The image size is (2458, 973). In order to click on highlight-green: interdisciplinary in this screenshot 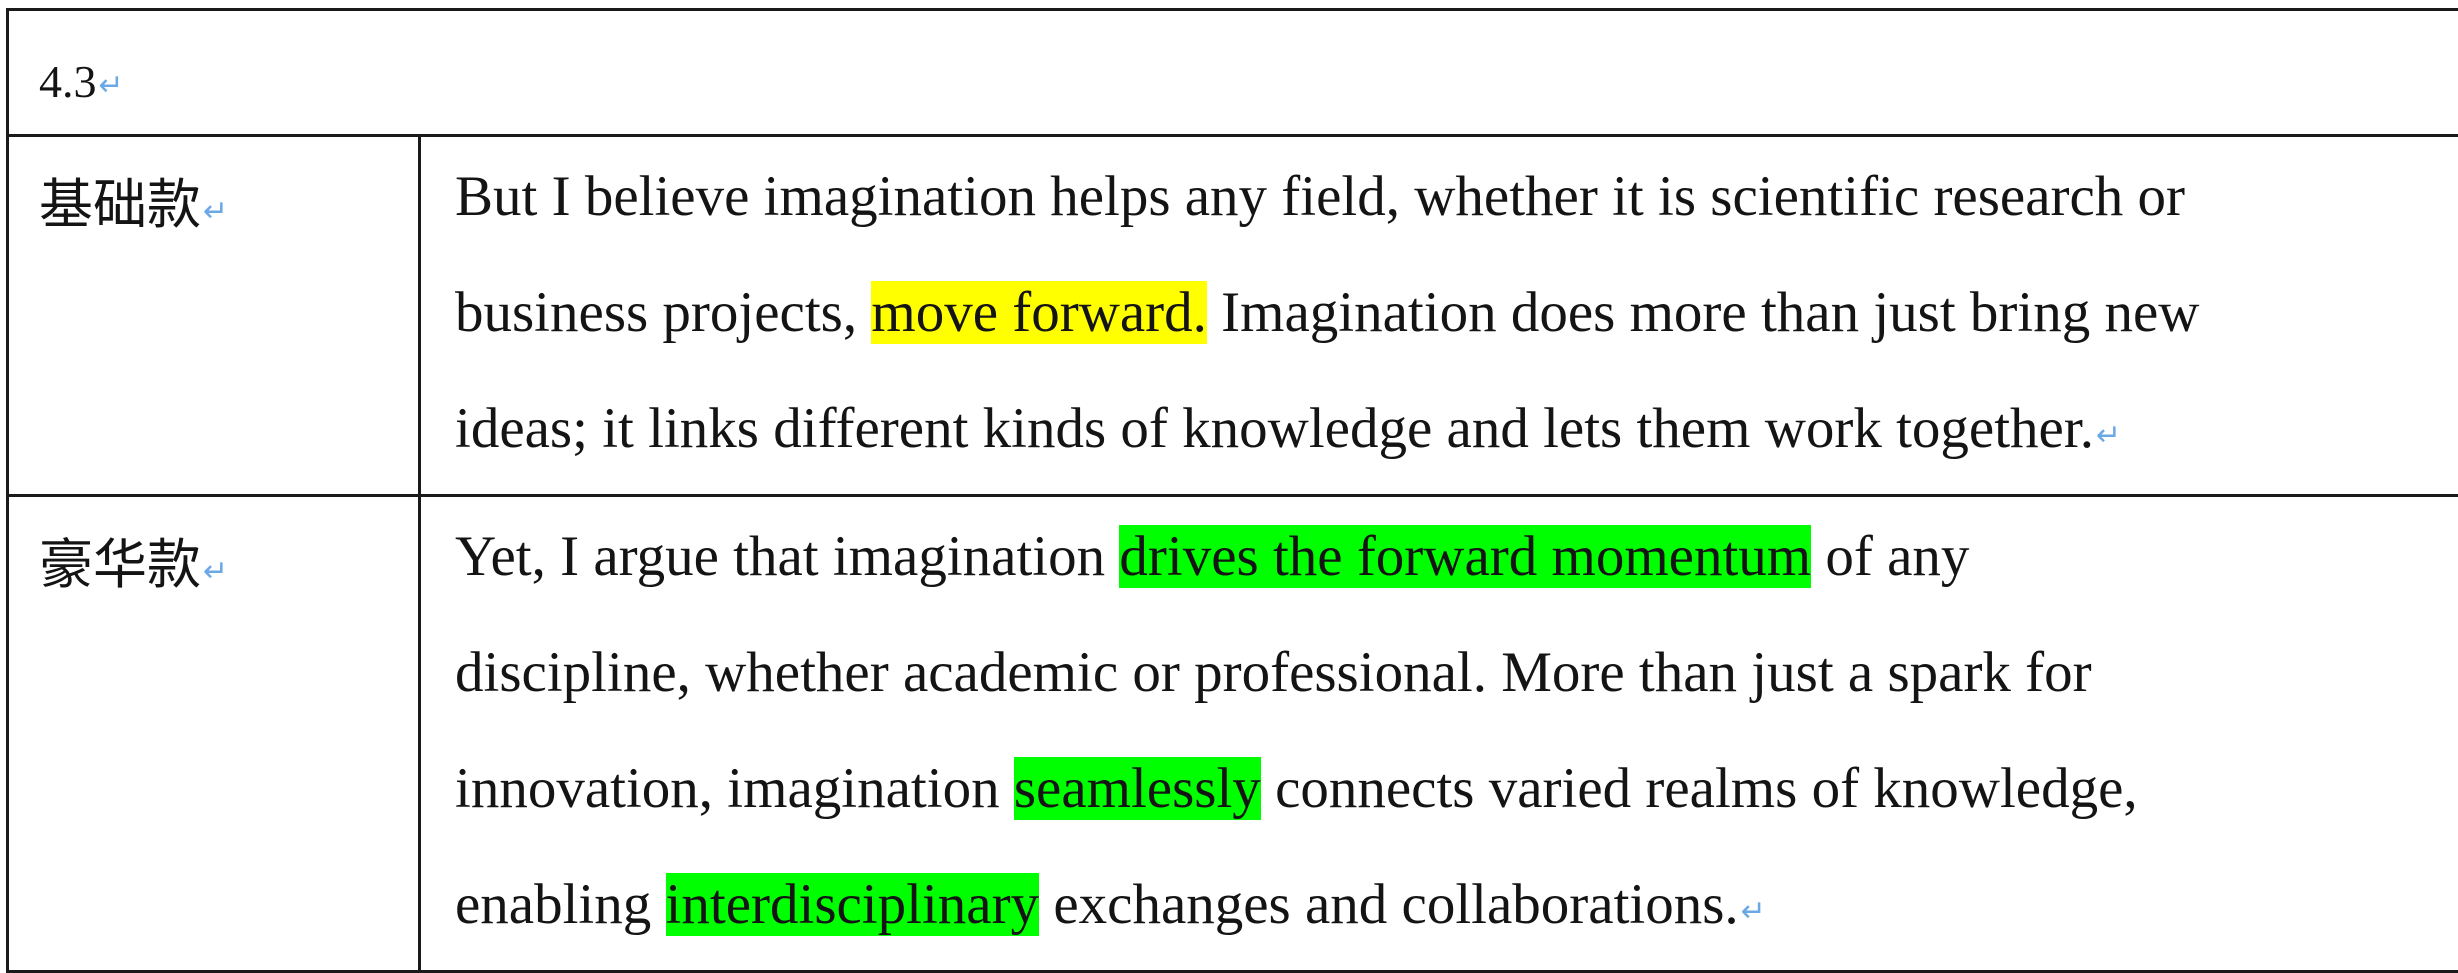, I will do `click(853, 904)`.